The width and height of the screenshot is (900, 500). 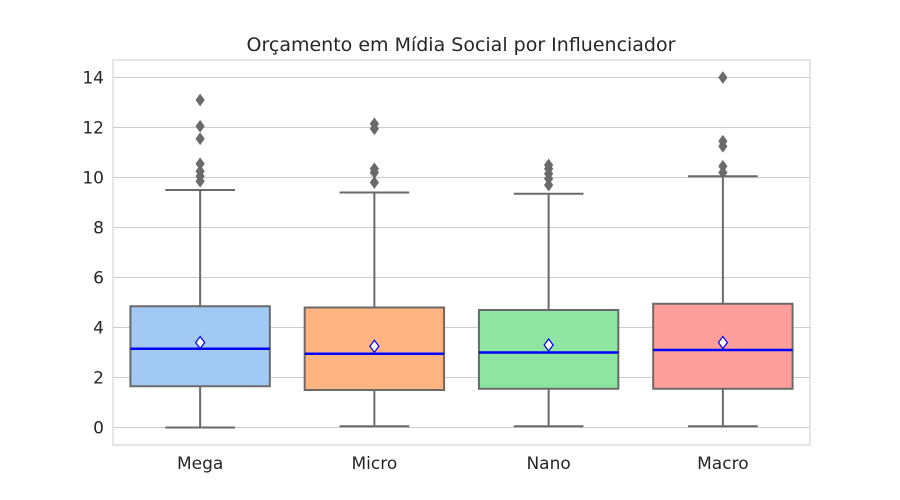 What do you see at coordinates (93, 129) in the screenshot?
I see `y-tick-label: 12` at bounding box center [93, 129].